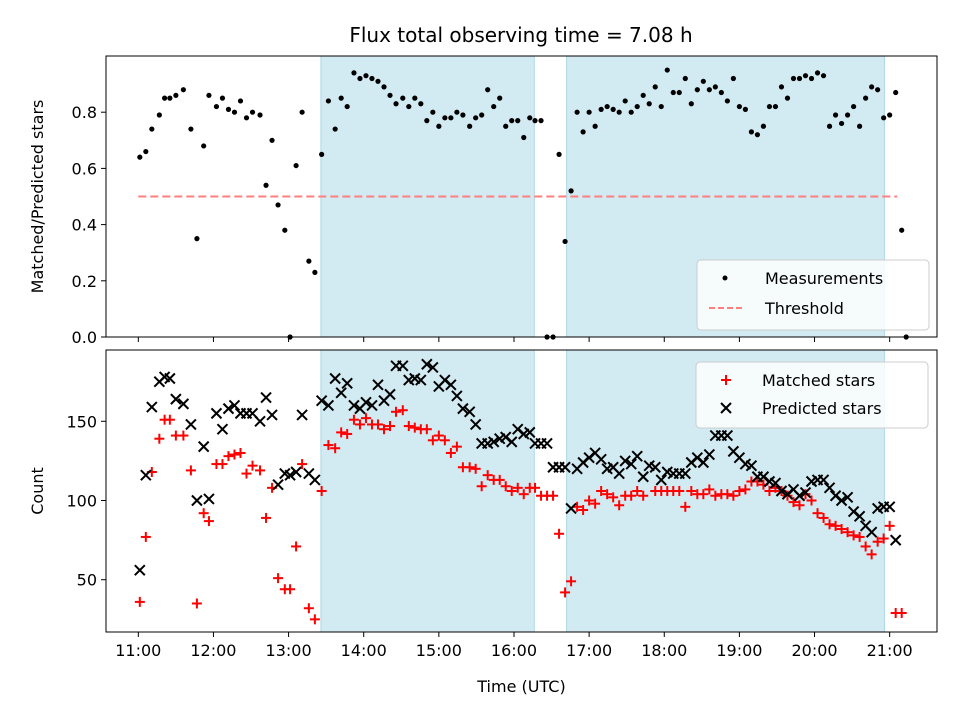 The image size is (960, 724). I want to click on legend-marker-predicted, so click(726, 408).